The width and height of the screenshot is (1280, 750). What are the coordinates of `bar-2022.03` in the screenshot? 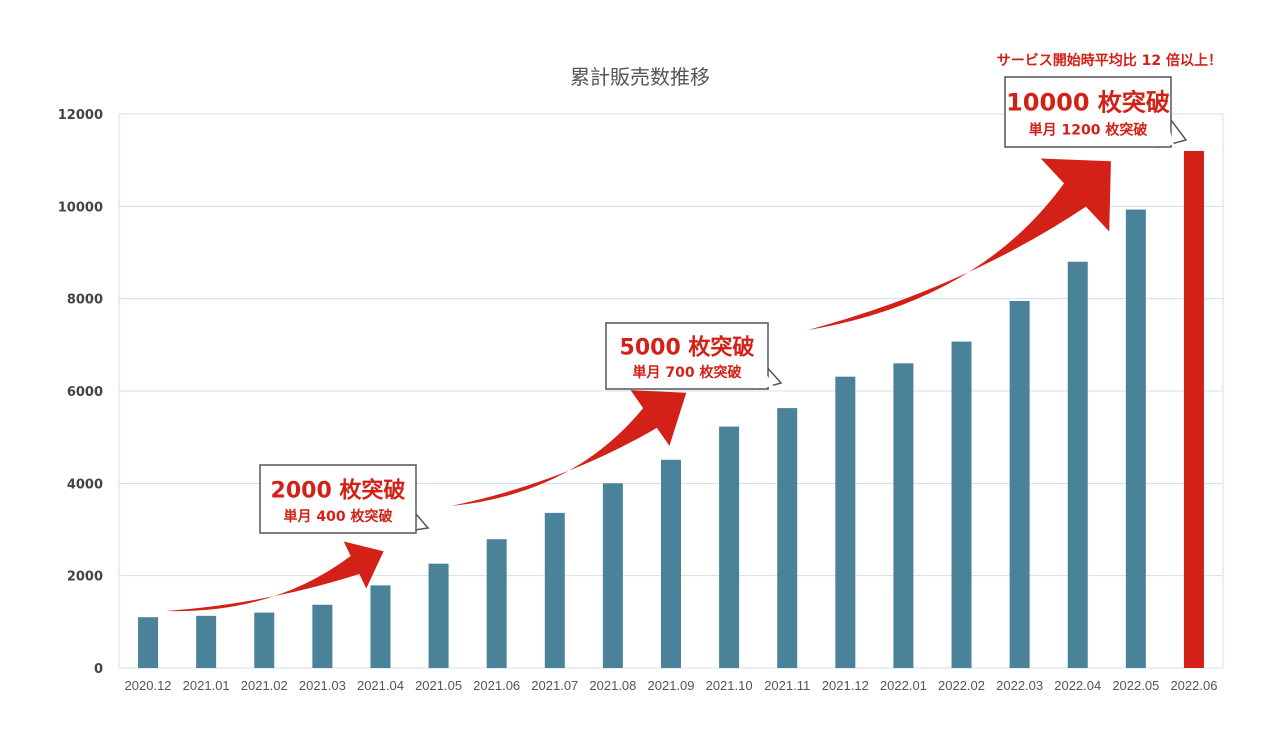 It's located at (1019, 484).